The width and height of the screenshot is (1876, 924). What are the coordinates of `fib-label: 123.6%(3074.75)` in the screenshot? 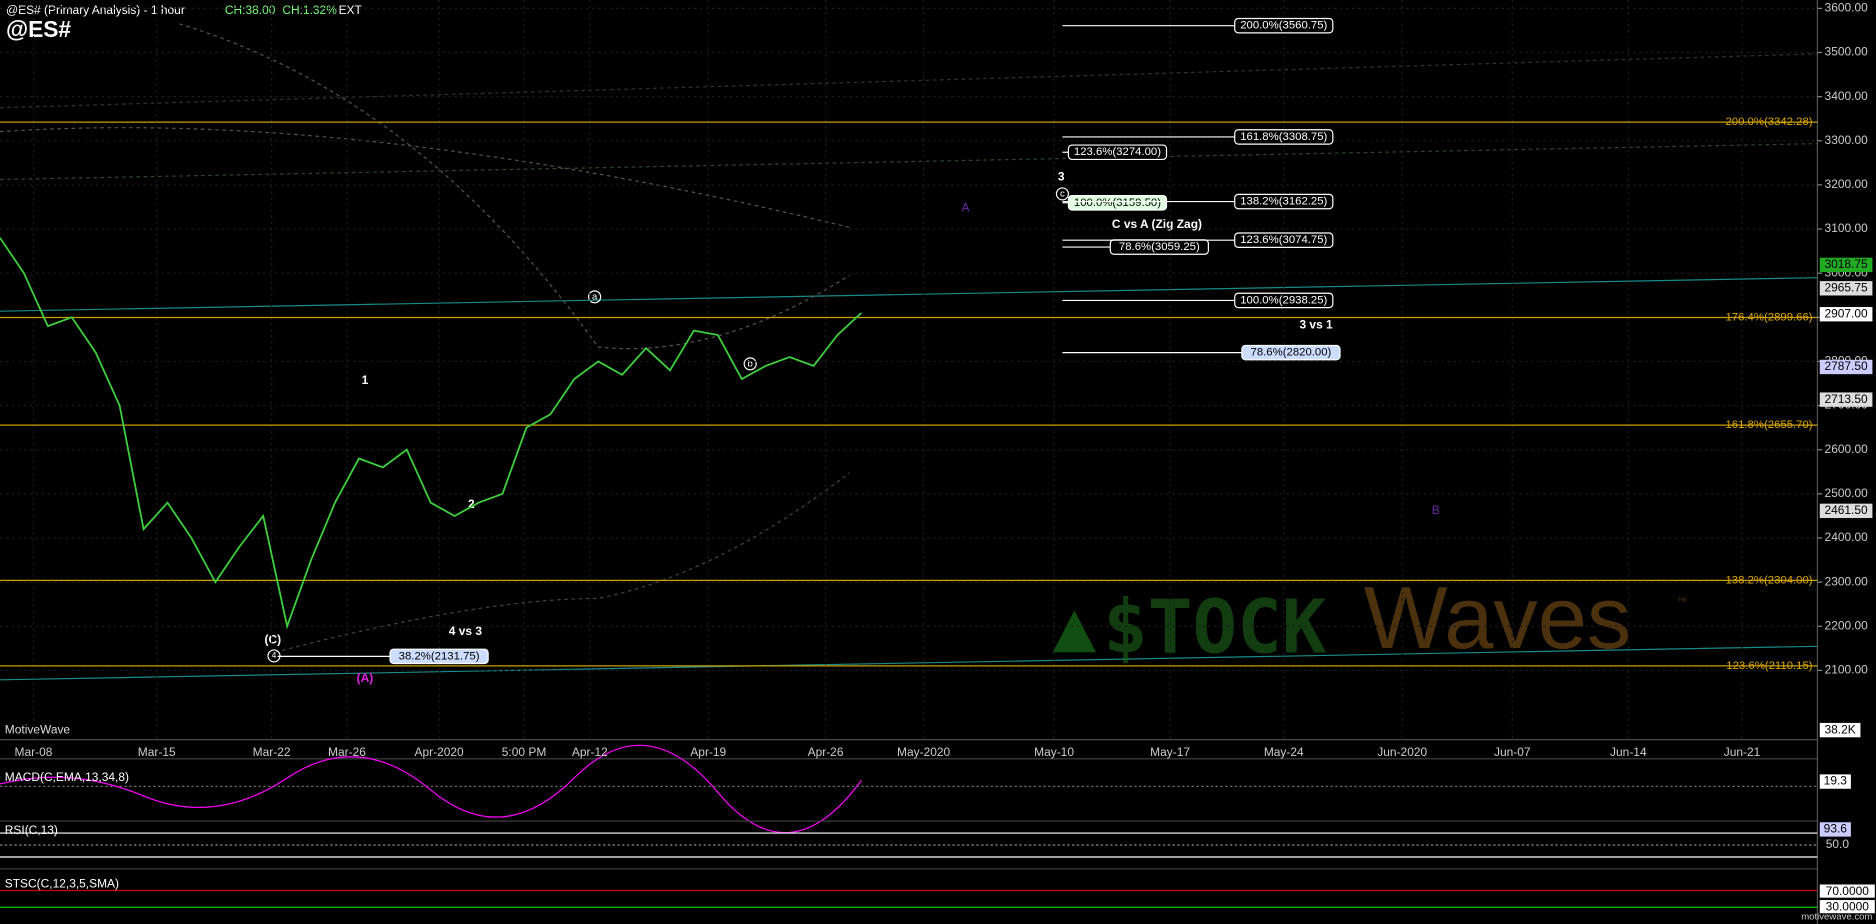 It's located at (1283, 240).